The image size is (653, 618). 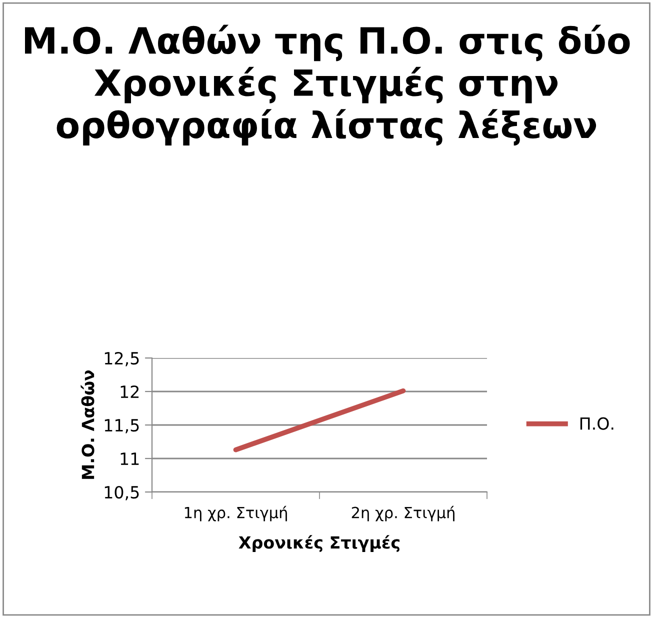 I want to click on y-tick-label: 12,5, so click(x=121, y=359).